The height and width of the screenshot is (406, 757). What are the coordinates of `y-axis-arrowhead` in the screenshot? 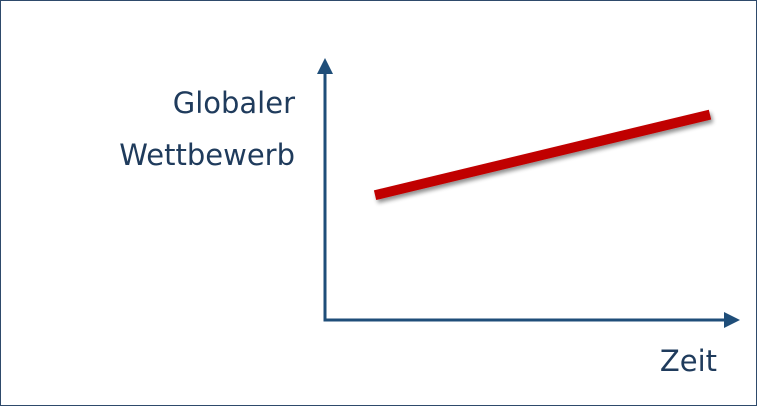 It's located at (325, 66).